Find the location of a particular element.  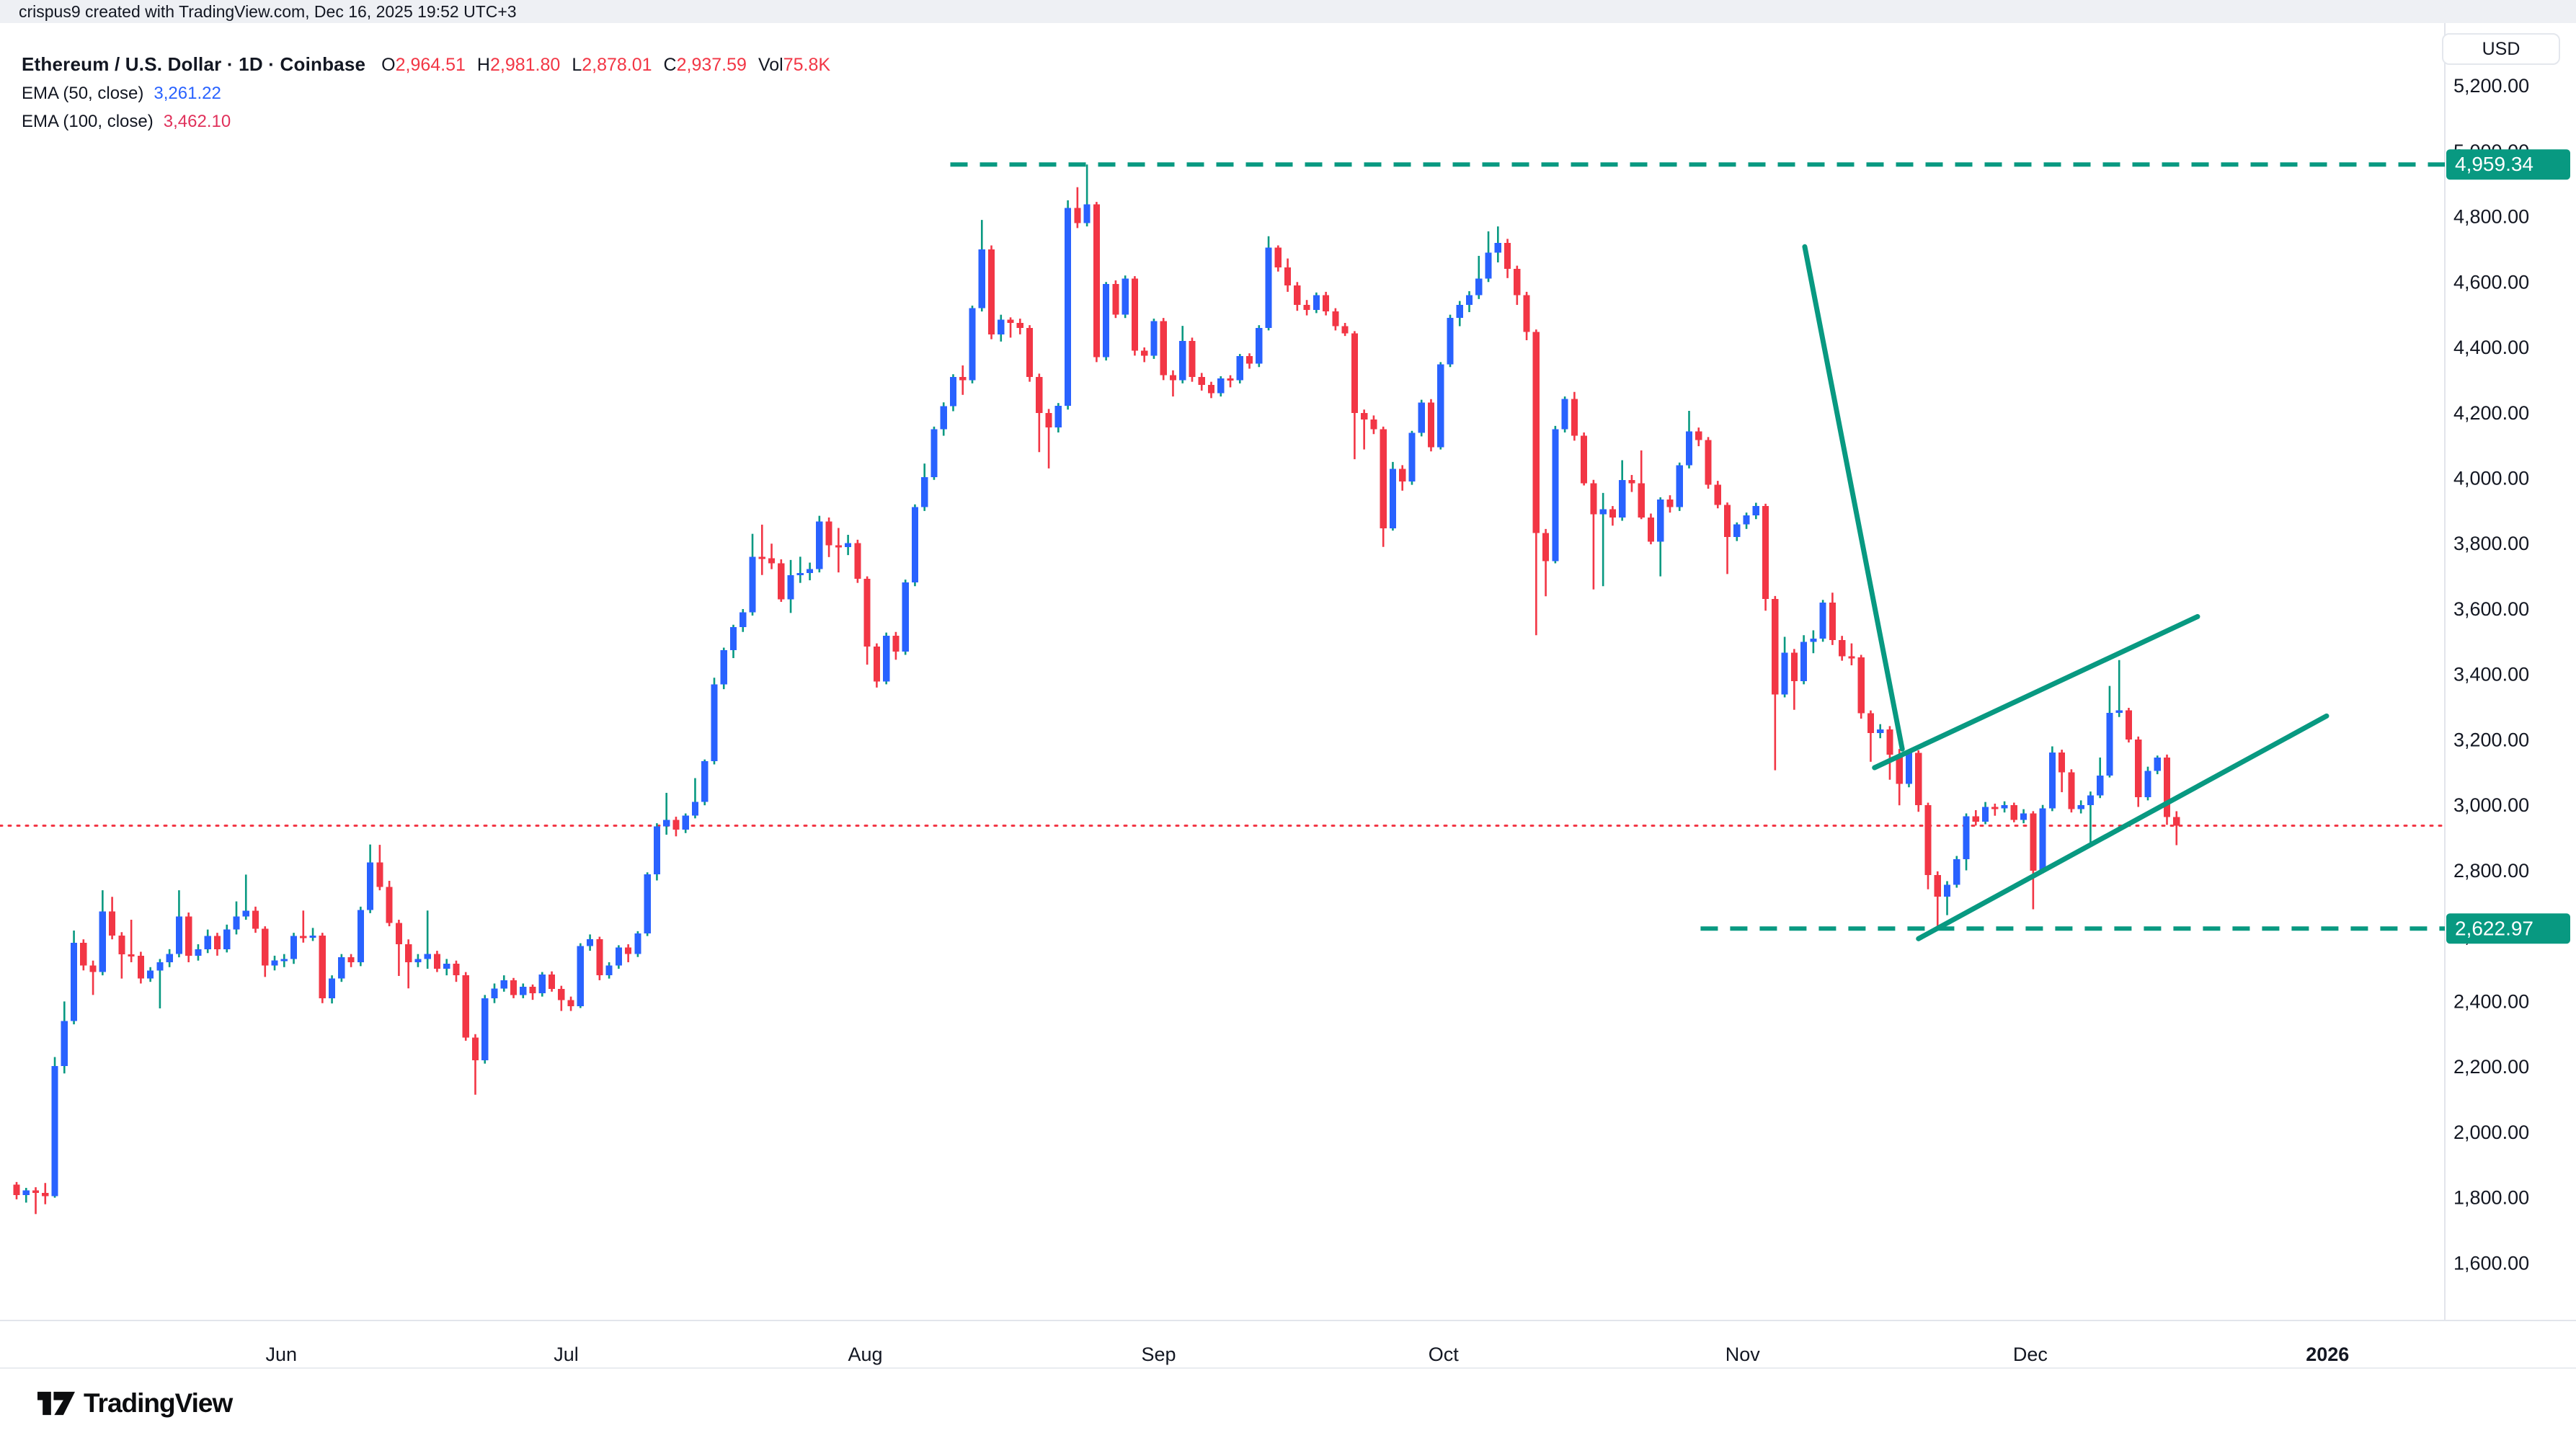

price-tick-label: 3,400.00 is located at coordinates (2491, 674).